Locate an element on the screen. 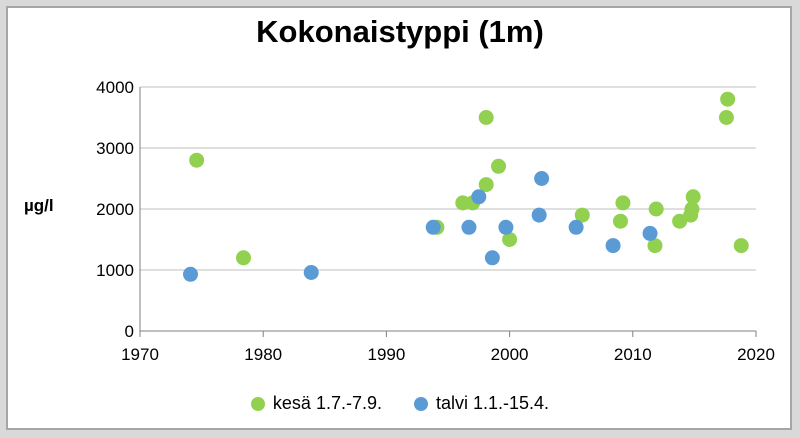 This screenshot has width=800, height=438. y-tick-label-1000: 1000 is located at coordinates (115, 270).